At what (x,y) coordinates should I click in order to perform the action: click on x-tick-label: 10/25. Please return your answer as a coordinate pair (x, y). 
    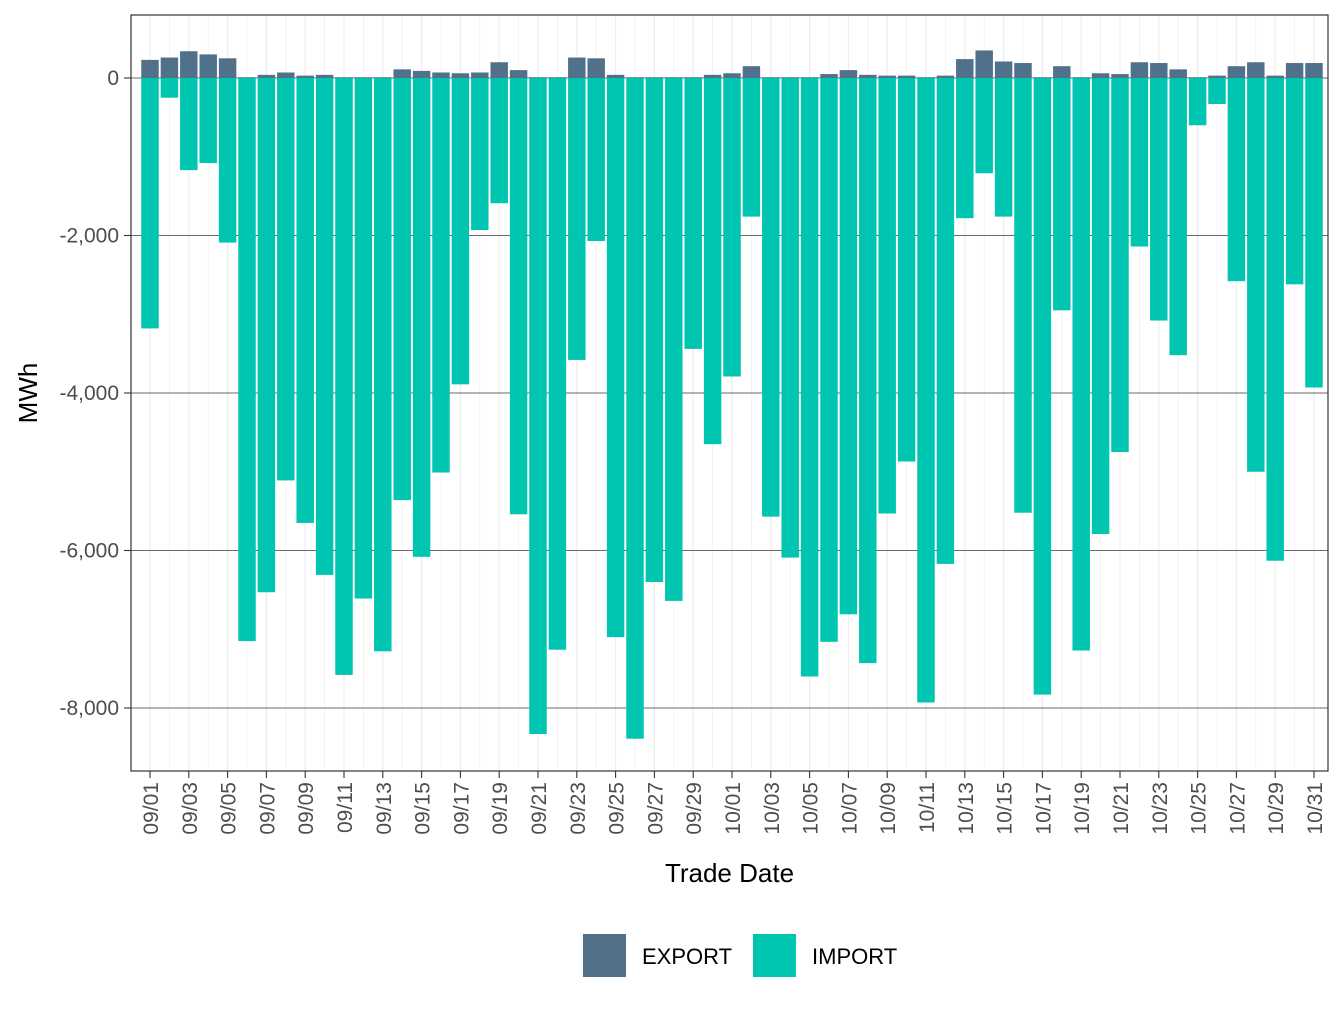
    Looking at the image, I should click on (1199, 808).